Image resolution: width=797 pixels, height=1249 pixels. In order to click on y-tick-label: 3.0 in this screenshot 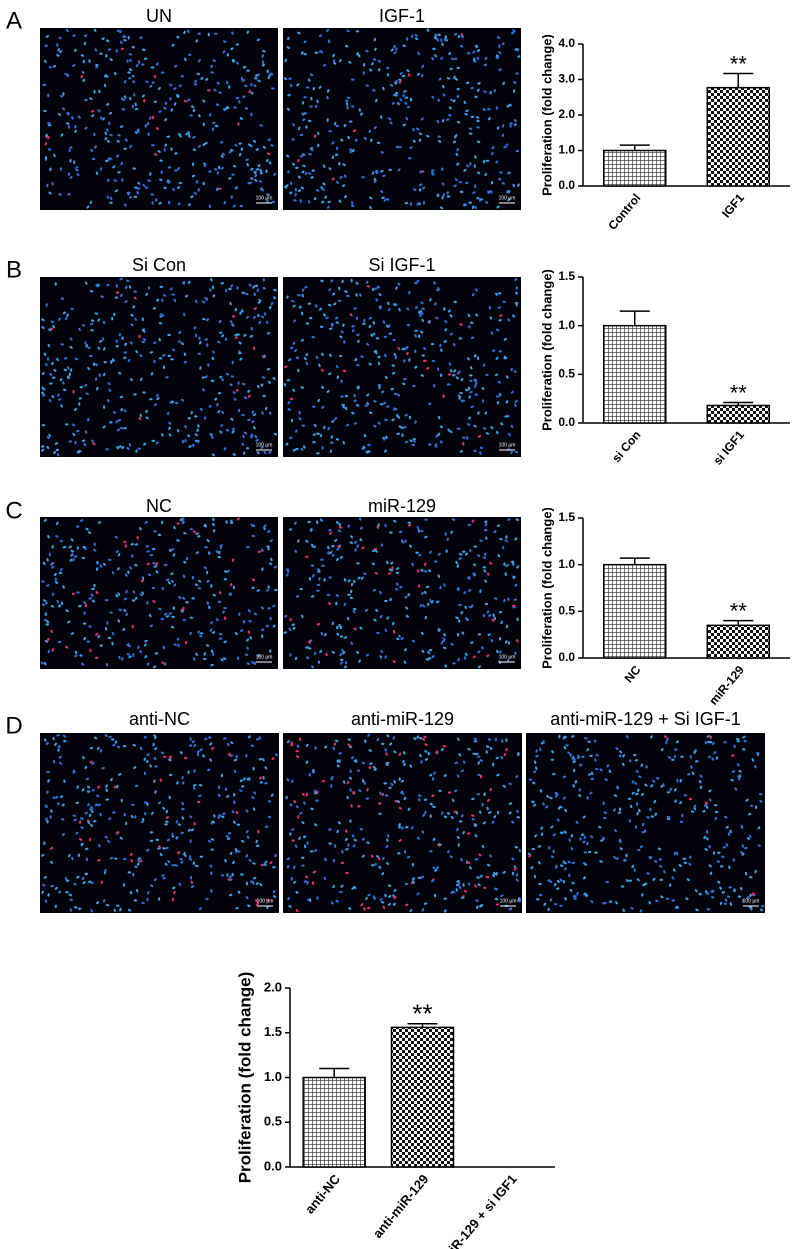, I will do `click(566, 79)`.